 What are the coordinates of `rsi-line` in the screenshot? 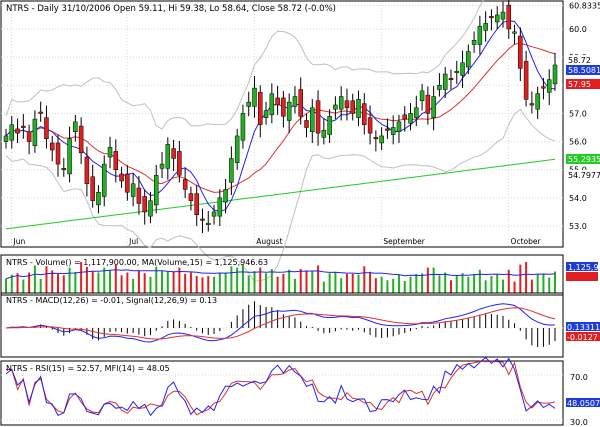 It's located at (281, 388).